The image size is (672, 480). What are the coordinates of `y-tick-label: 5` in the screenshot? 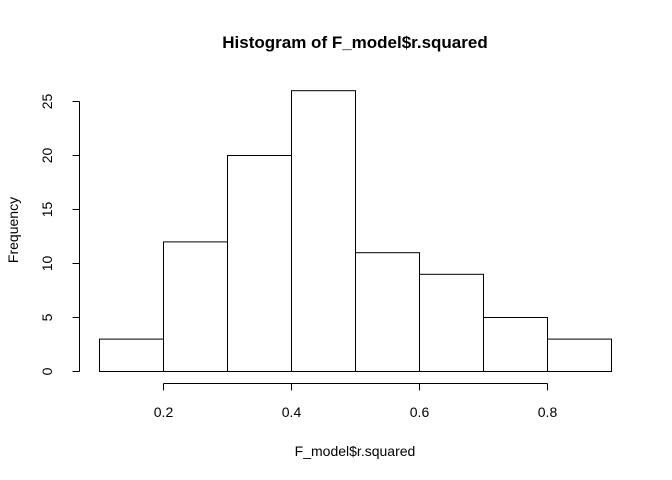 It's located at (47, 317).